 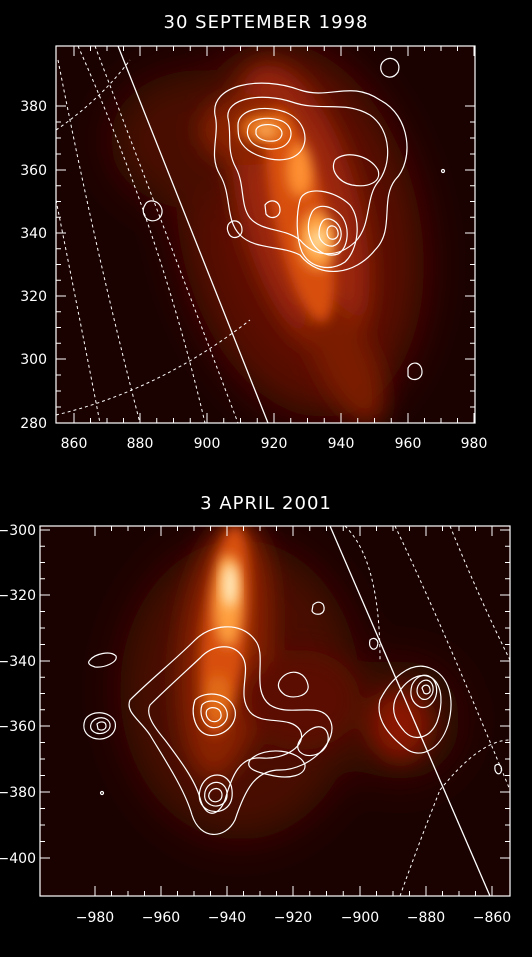 What do you see at coordinates (18, 727) in the screenshot?
I see `y-tick-label: −360` at bounding box center [18, 727].